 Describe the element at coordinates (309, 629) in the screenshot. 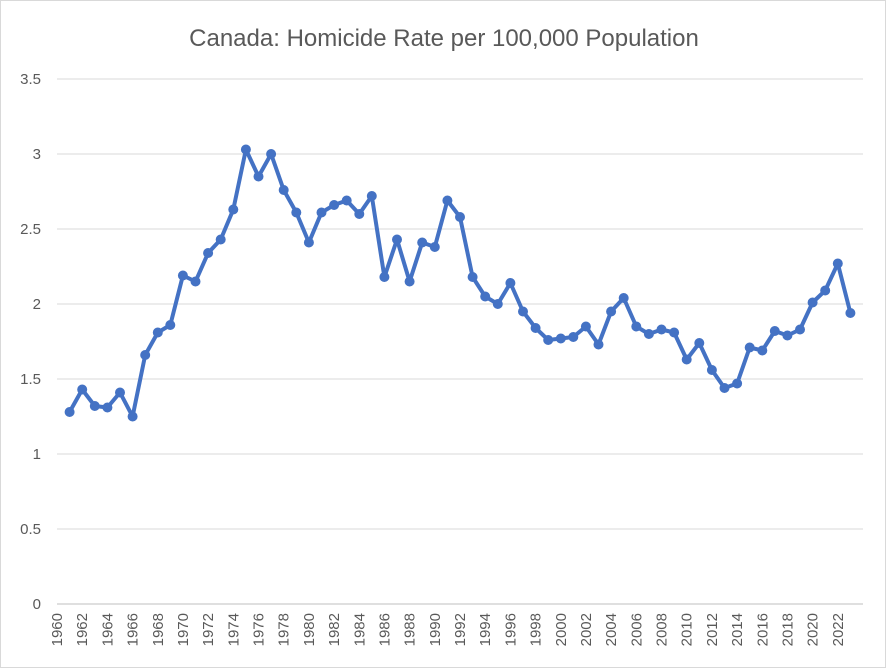

I see `x-tick-label: 1980` at that location.